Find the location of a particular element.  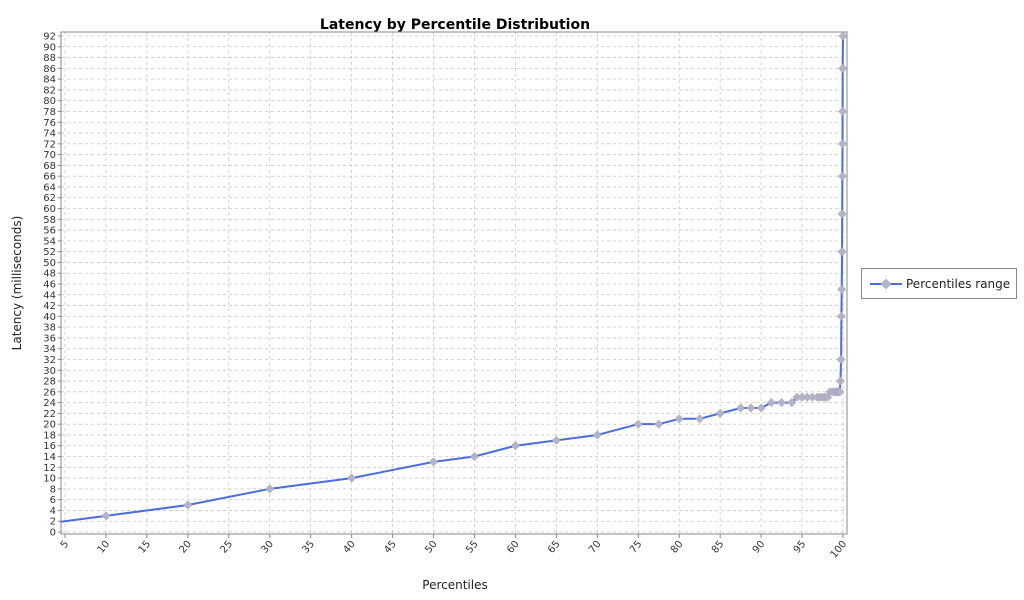

y-tick-label: 34 is located at coordinates (49, 349).